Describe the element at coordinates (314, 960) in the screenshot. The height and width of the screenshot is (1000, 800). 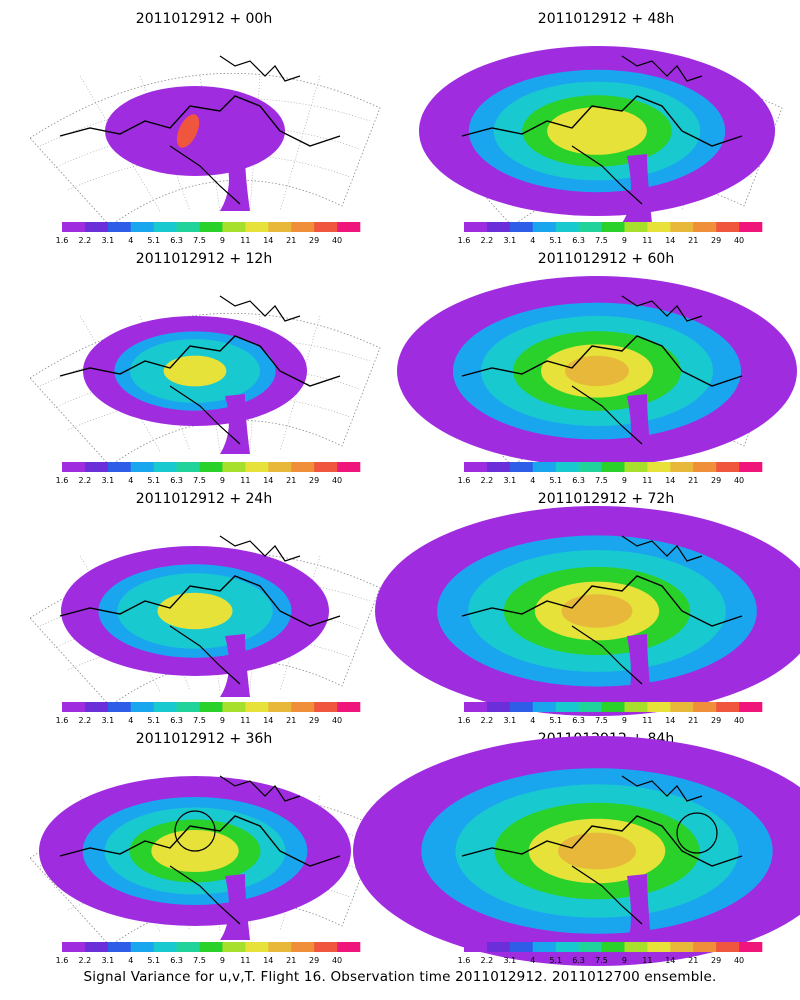
I see `colorbar-tick-label: 29` at that location.